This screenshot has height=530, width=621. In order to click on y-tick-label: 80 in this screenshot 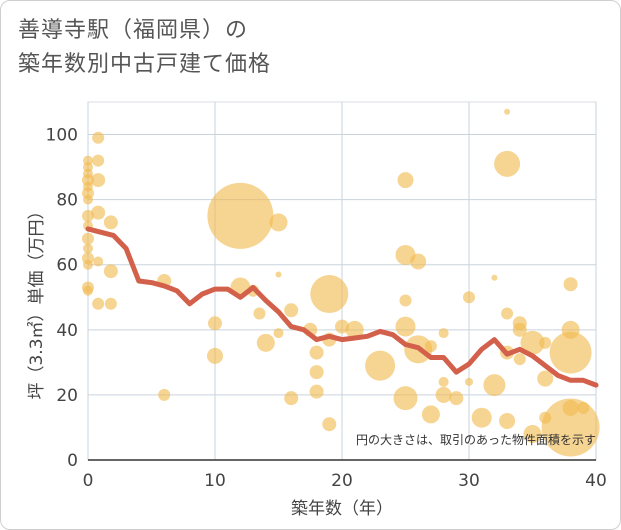, I will do `click(67, 201)`.